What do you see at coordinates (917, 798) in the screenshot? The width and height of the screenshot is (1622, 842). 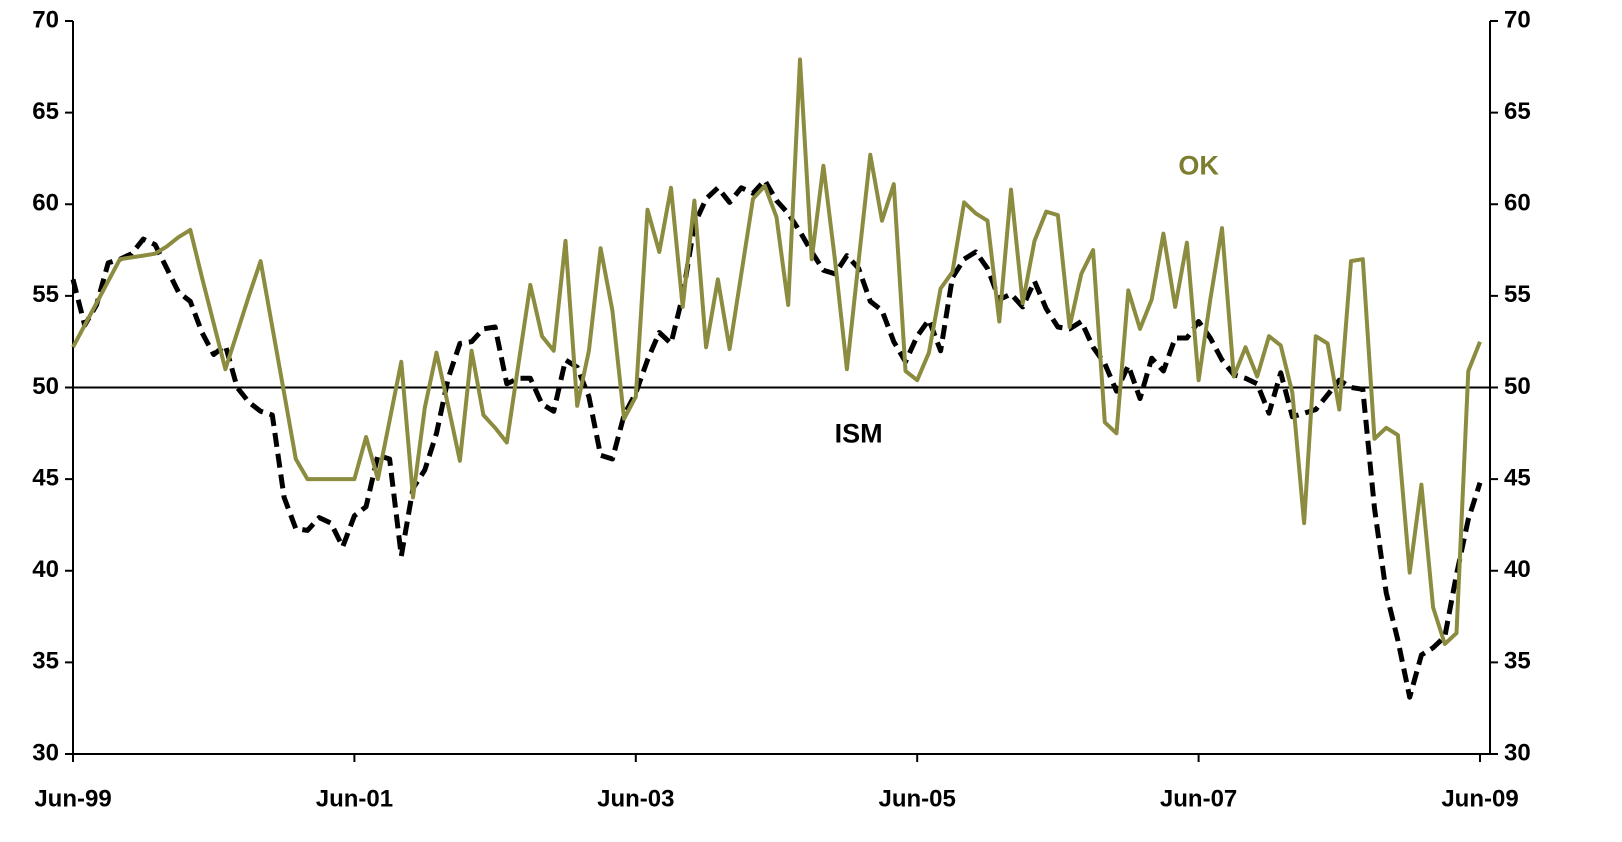 I see `x-tick-label: Jun-05` at bounding box center [917, 798].